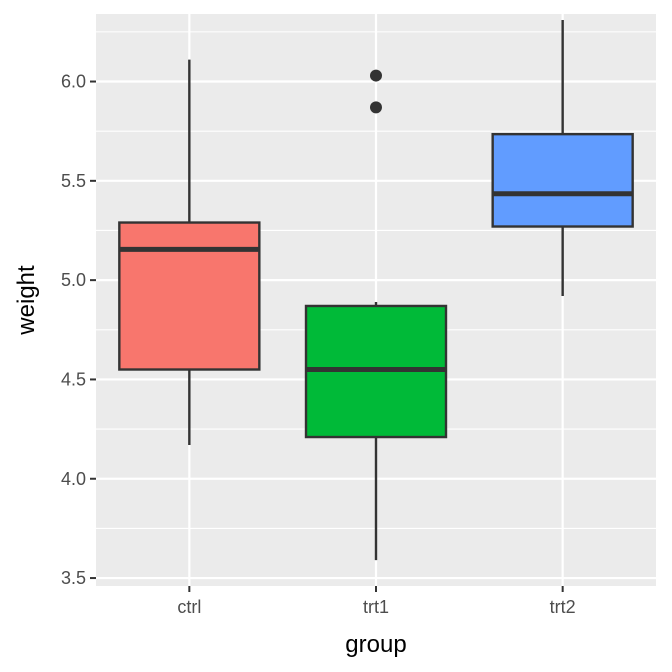 Image resolution: width=672 pixels, height=672 pixels. What do you see at coordinates (376, 607) in the screenshot?
I see `x-tick-label: trt1` at bounding box center [376, 607].